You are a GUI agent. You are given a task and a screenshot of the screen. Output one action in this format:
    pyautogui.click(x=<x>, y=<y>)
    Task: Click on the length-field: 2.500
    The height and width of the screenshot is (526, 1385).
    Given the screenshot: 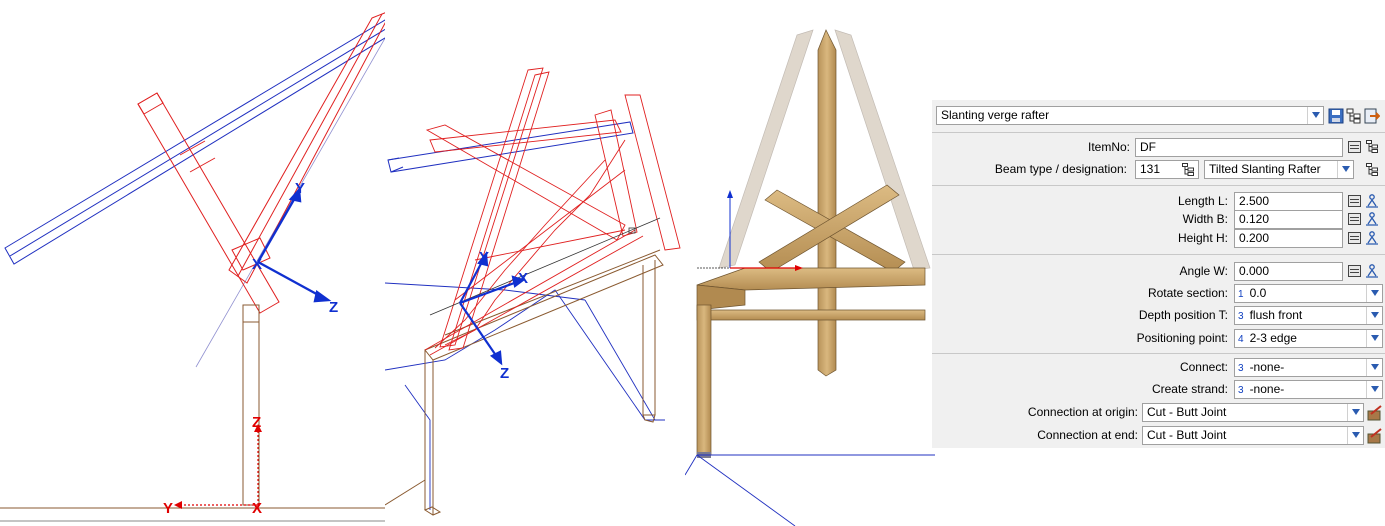 What is the action you would take?
    pyautogui.click(x=1288, y=201)
    